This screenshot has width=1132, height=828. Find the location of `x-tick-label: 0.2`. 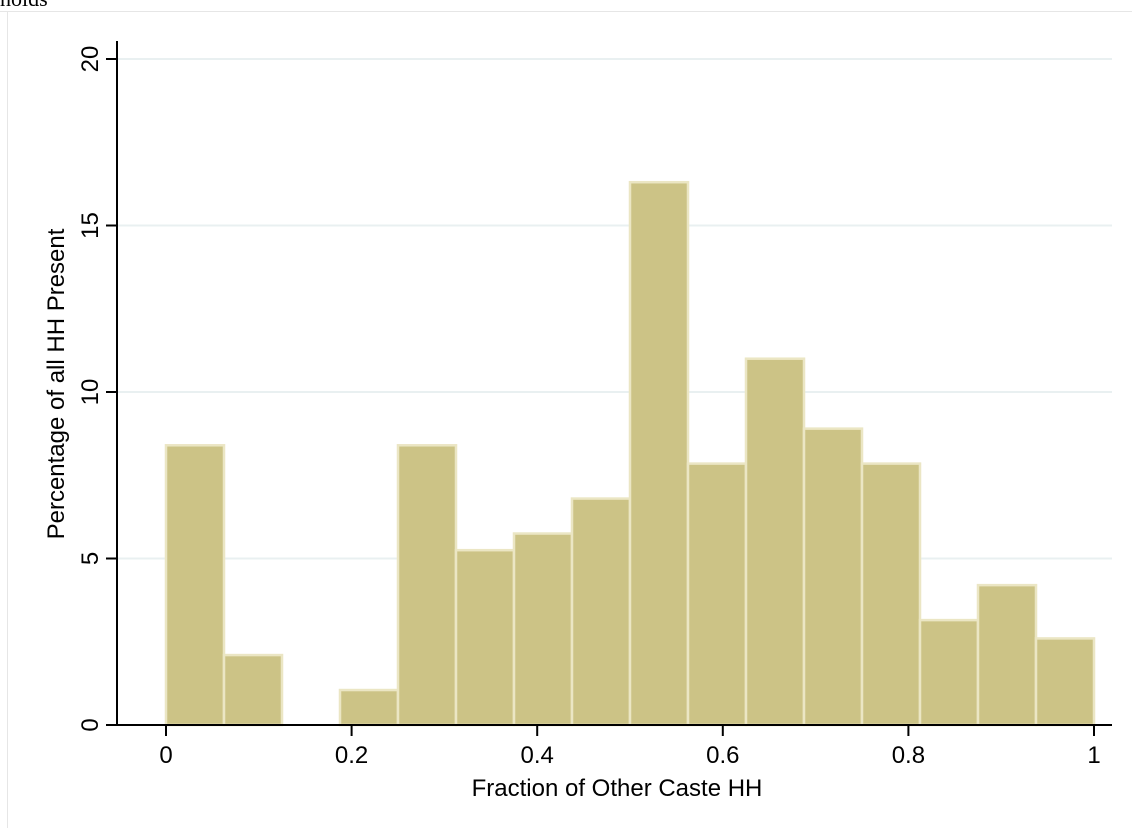

x-tick-label: 0.2 is located at coordinates (351, 755).